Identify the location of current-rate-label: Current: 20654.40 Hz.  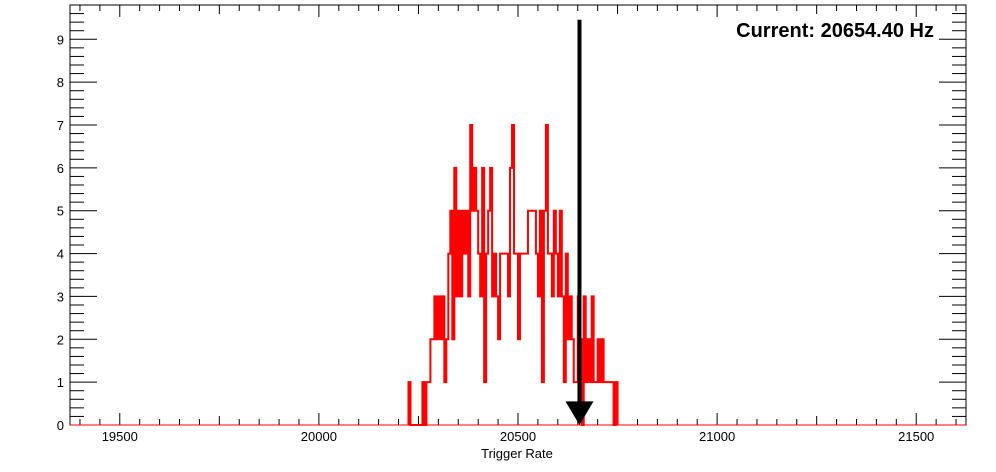
(835, 31).